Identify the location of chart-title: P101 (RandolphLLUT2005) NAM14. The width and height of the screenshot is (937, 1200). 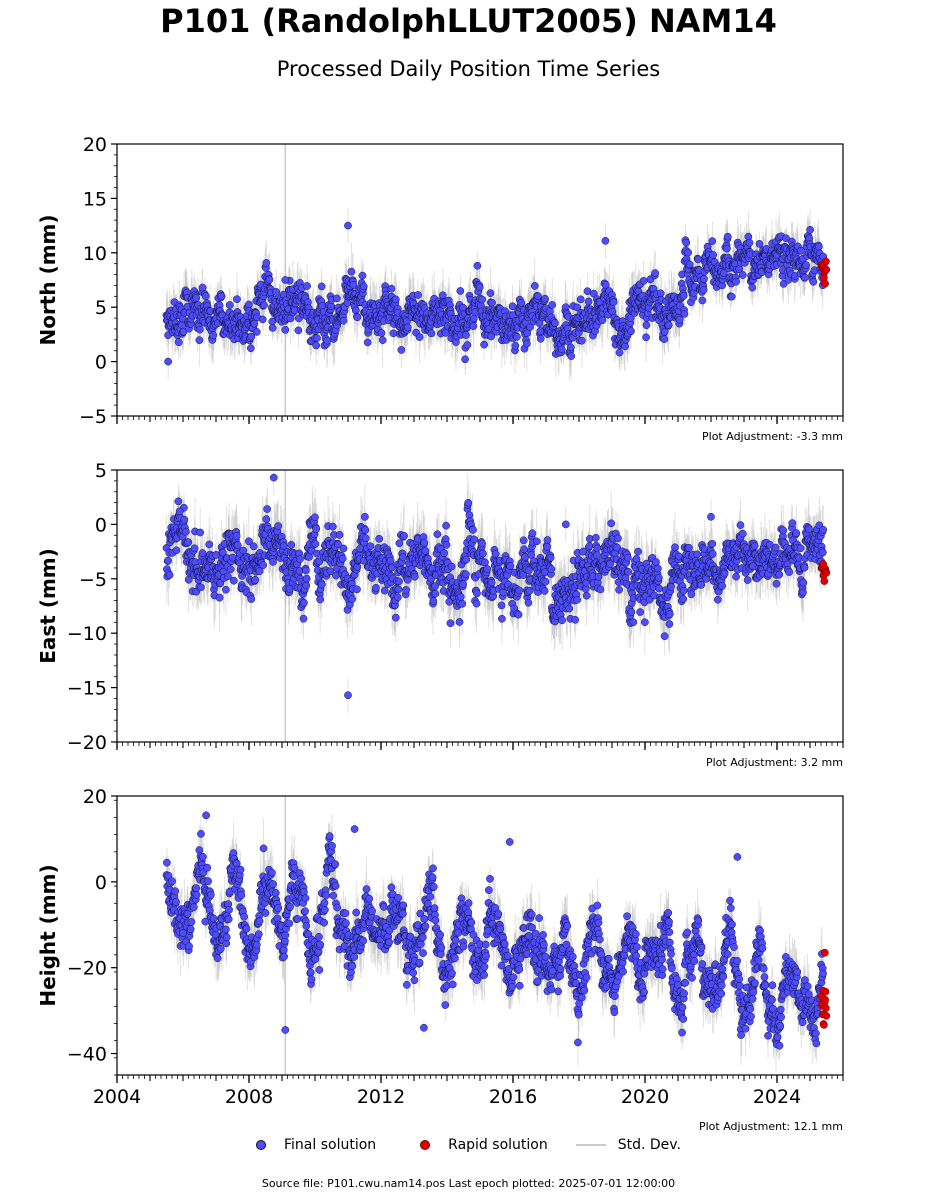
(468, 21).